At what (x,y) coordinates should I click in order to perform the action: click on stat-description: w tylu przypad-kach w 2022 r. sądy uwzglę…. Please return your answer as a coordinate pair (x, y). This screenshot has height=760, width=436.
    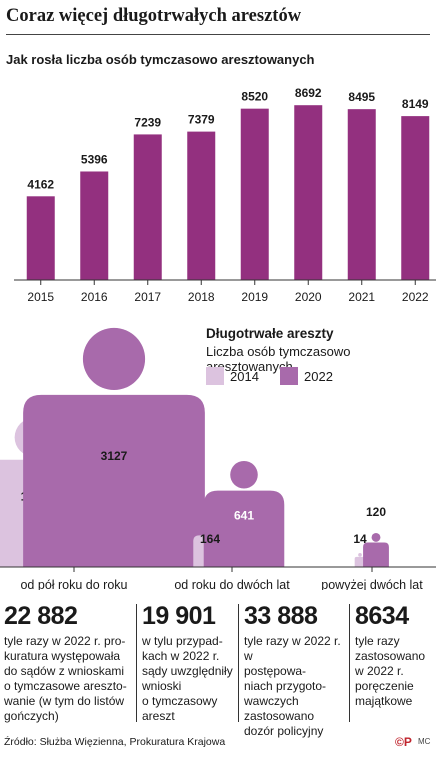
    Looking at the image, I should click on (187, 678).